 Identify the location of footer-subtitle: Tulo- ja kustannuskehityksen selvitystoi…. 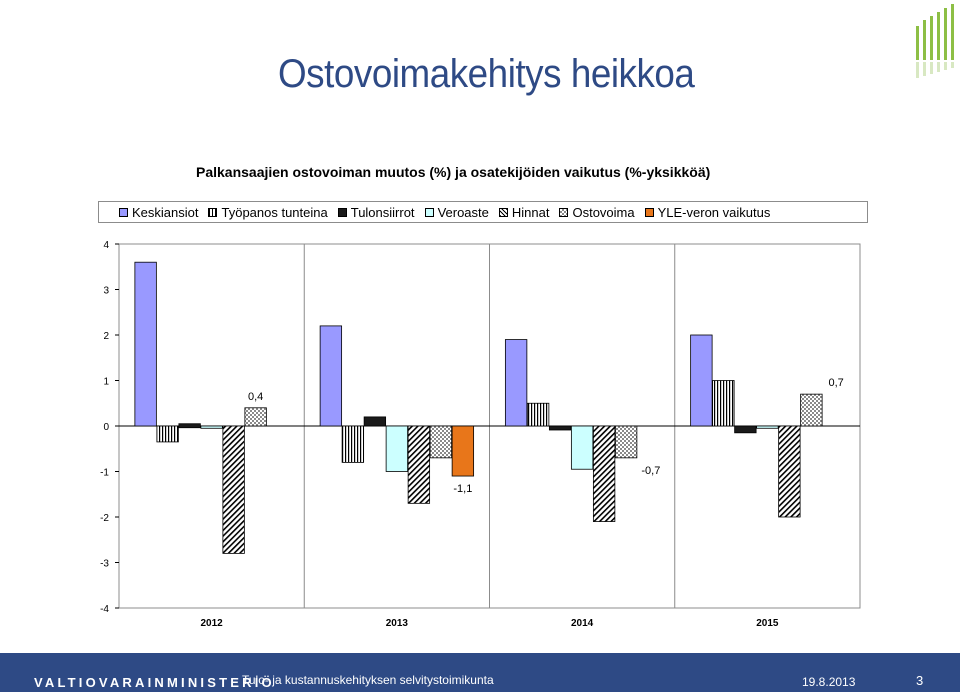
(368, 680).